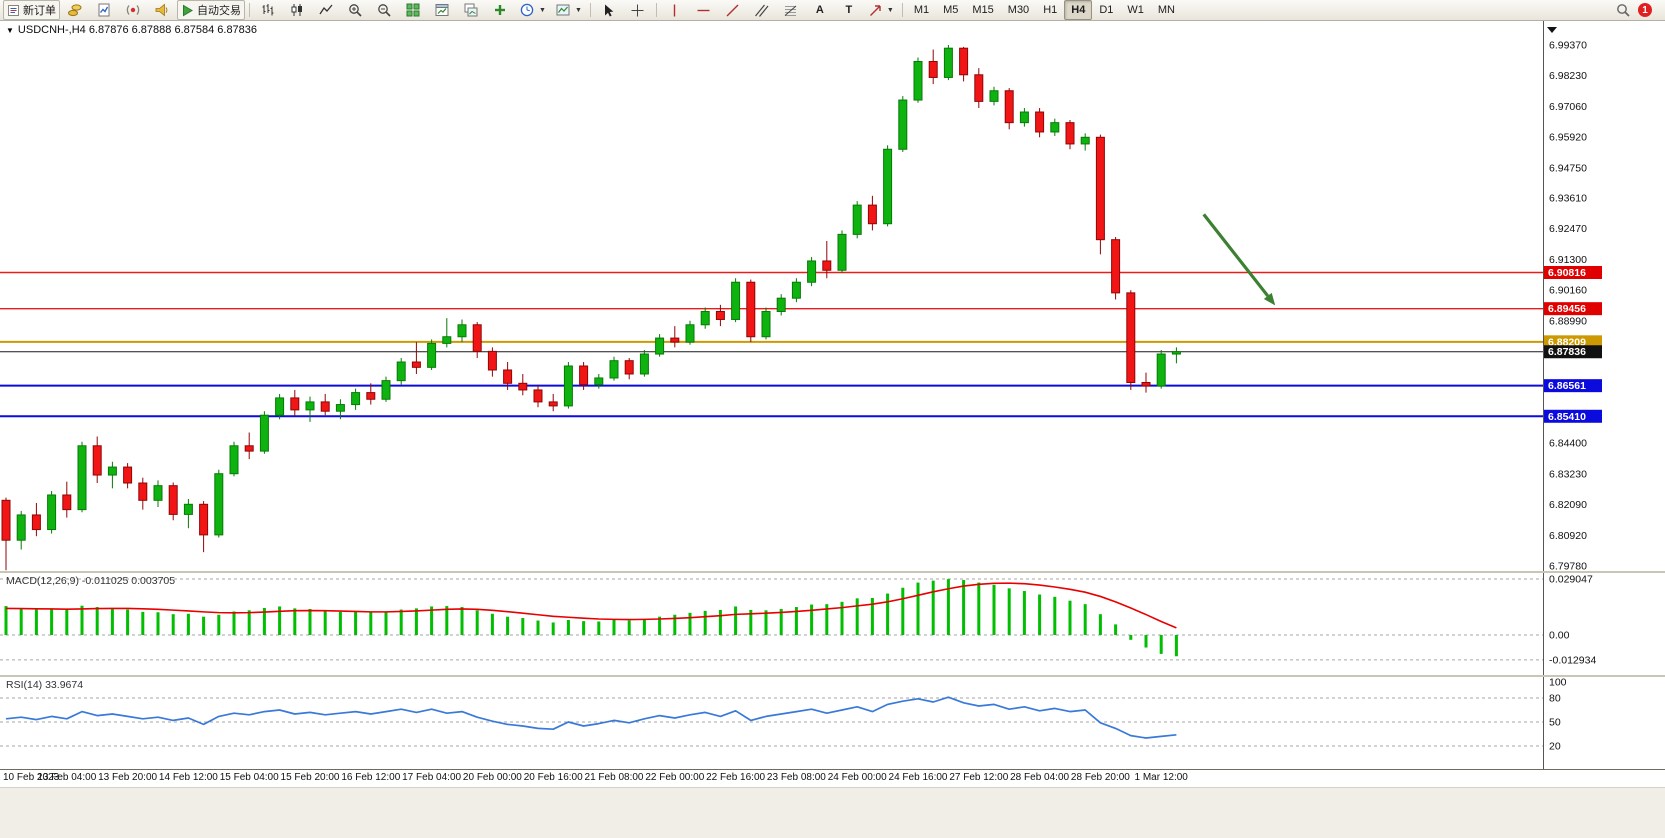  What do you see at coordinates (1558, 683) in the screenshot?
I see `rsi-axis-label: 100` at bounding box center [1558, 683].